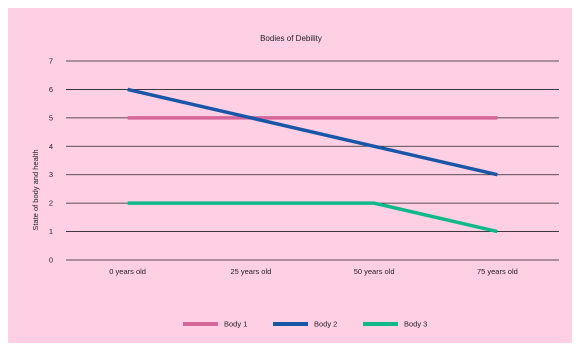 The height and width of the screenshot is (351, 580). What do you see at coordinates (415, 324) in the screenshot?
I see `legend-label: Body 3` at bounding box center [415, 324].